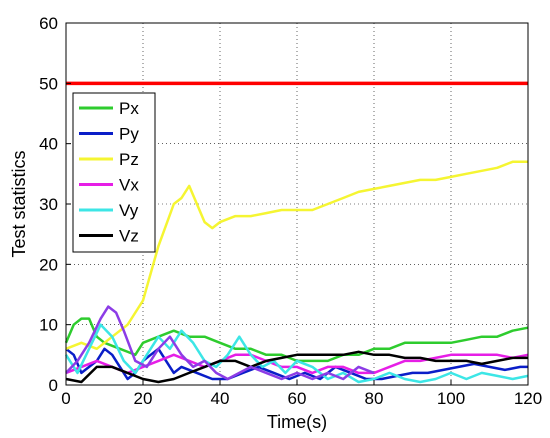  I want to click on y-tick-label: 60, so click(48, 23).